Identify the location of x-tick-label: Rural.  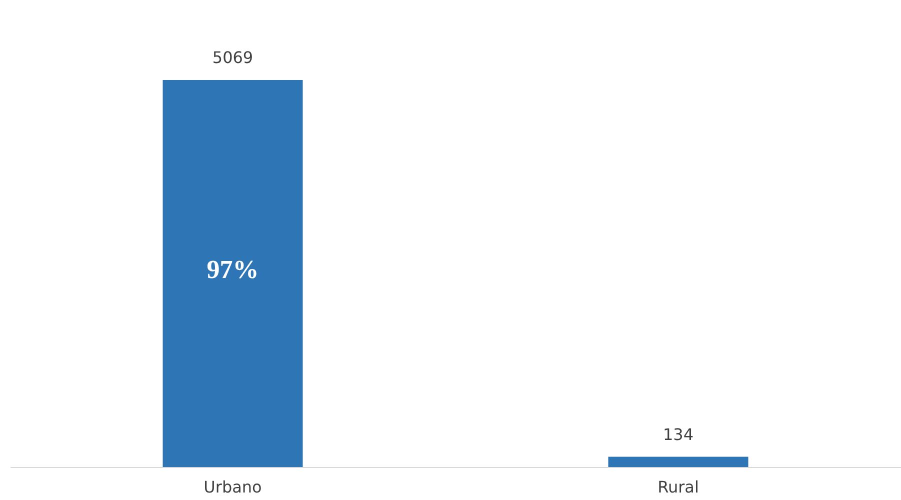
(678, 487).